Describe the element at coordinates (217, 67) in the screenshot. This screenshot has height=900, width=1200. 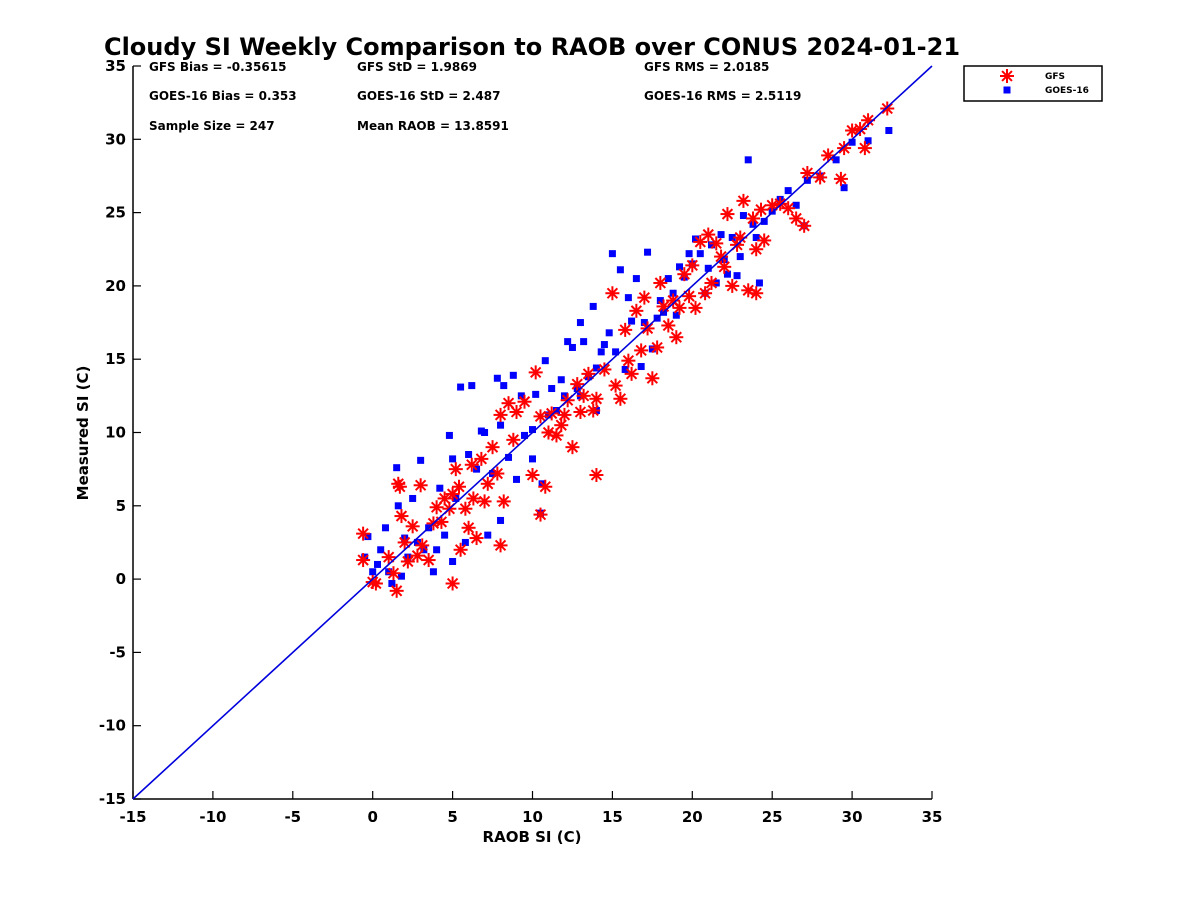
I see `stat-annotation: GFS Bias = -0.35615` at that location.